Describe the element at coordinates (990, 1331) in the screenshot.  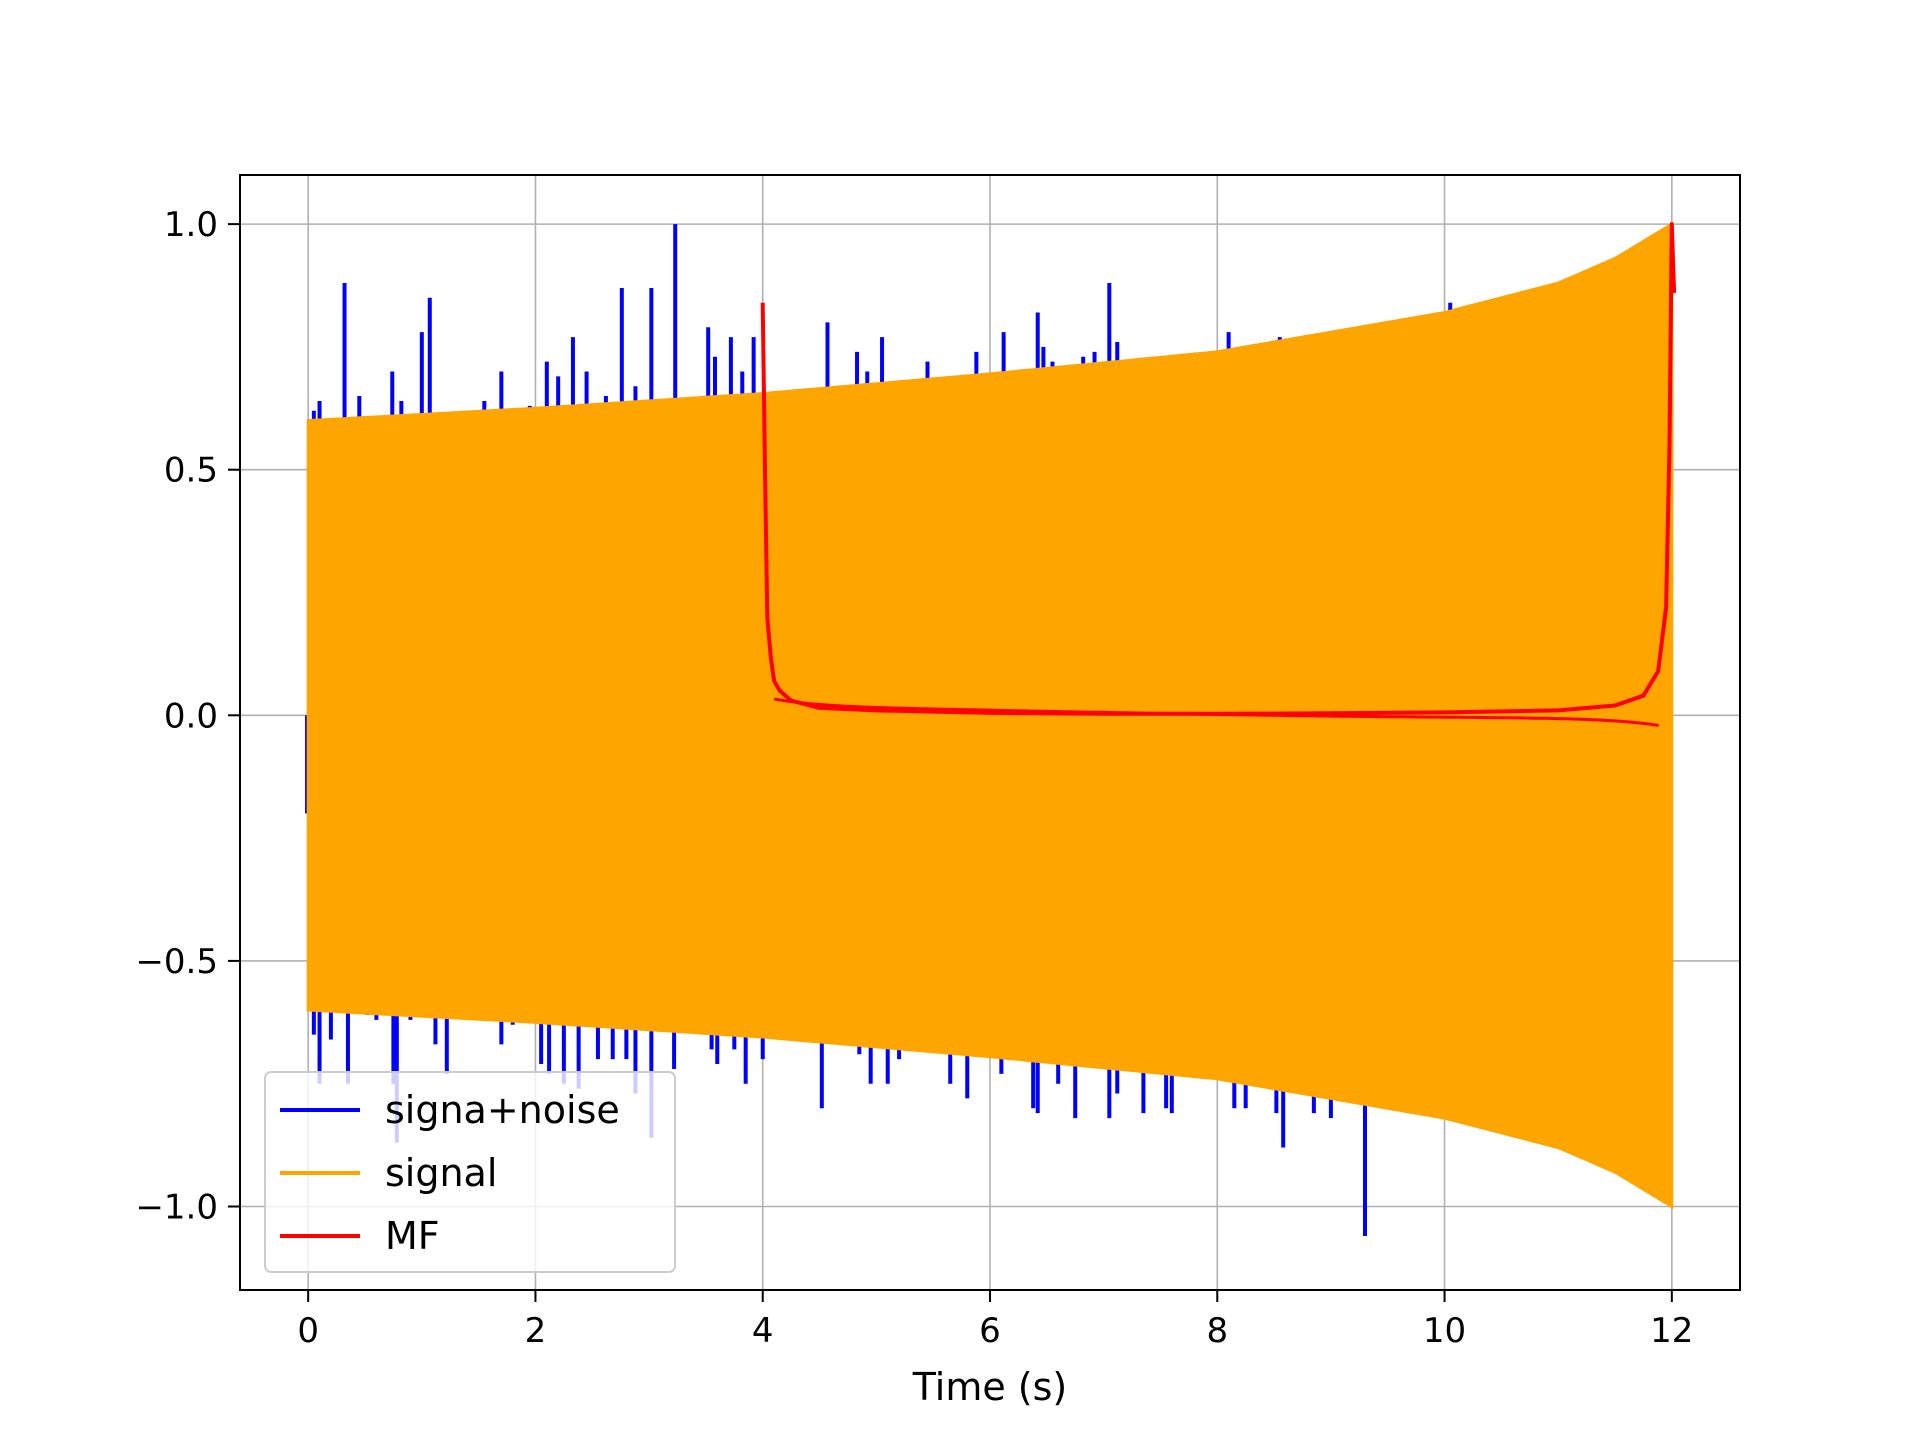
I see `x-tick-label: 6` at that location.